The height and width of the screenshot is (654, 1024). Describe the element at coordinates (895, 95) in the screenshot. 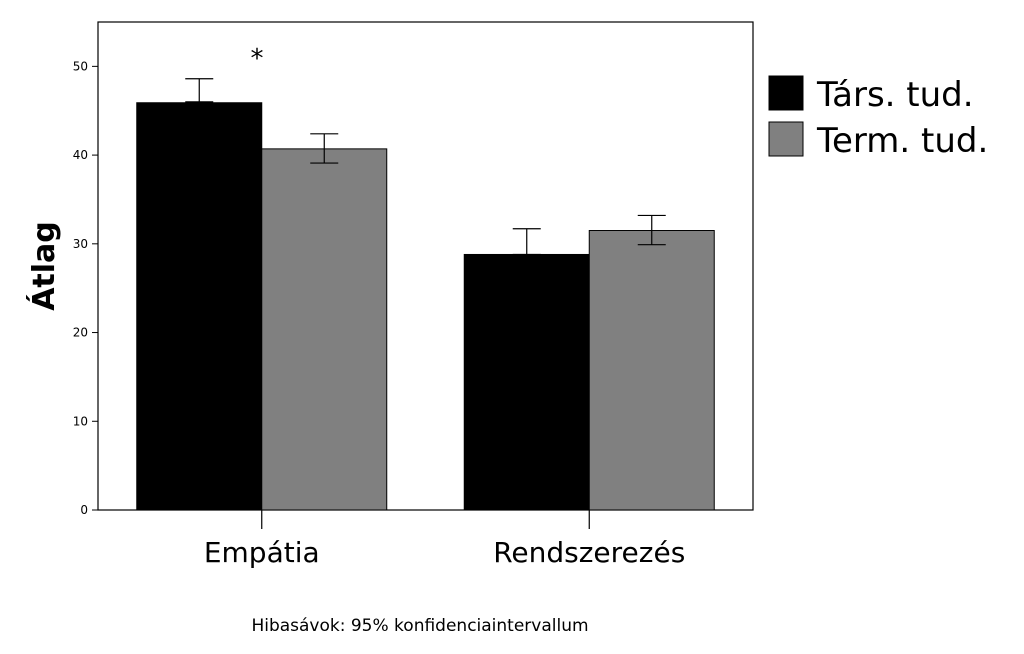

I see `legend-label: Társ. tud.` at that location.